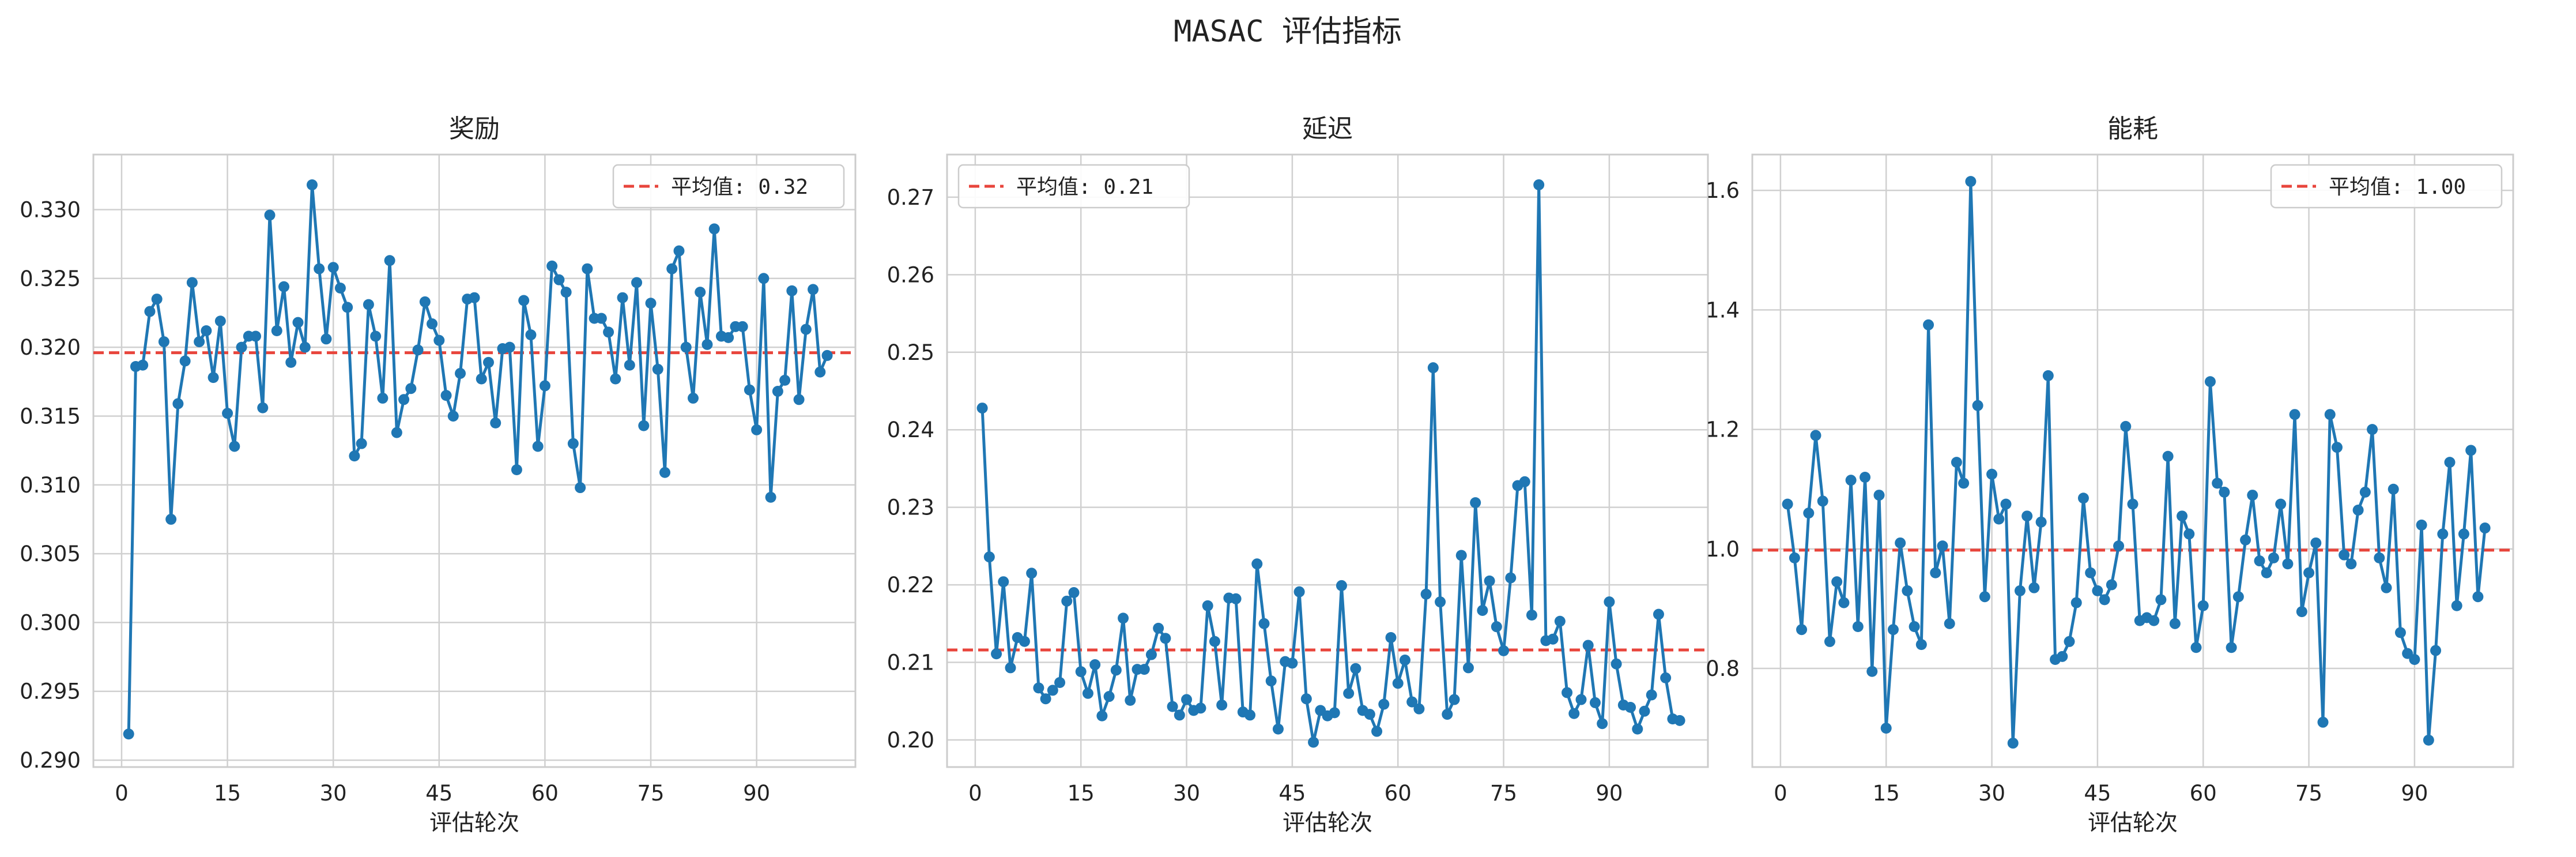 The height and width of the screenshot is (857, 2576). What do you see at coordinates (1723, 310) in the screenshot?
I see `y-tick-label: 1.4` at bounding box center [1723, 310].